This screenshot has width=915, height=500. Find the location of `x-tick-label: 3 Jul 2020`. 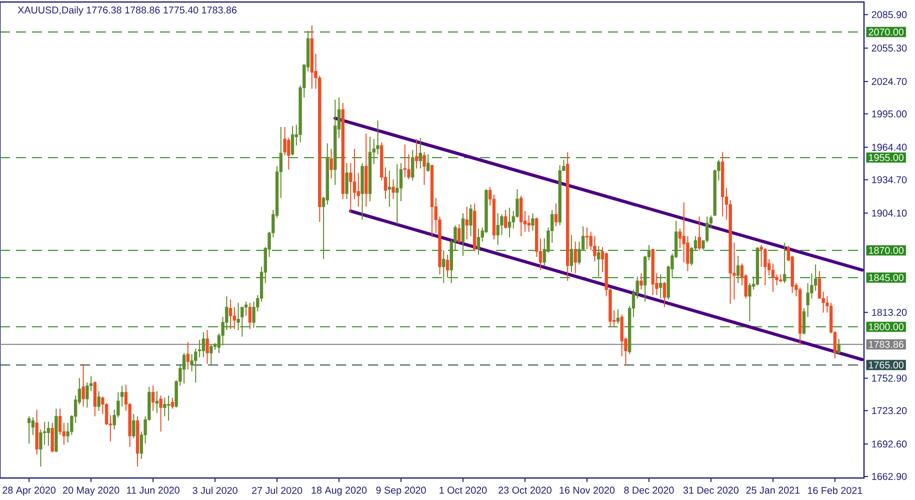

x-tick-label: 3 Jul 2020 is located at coordinates (215, 490).